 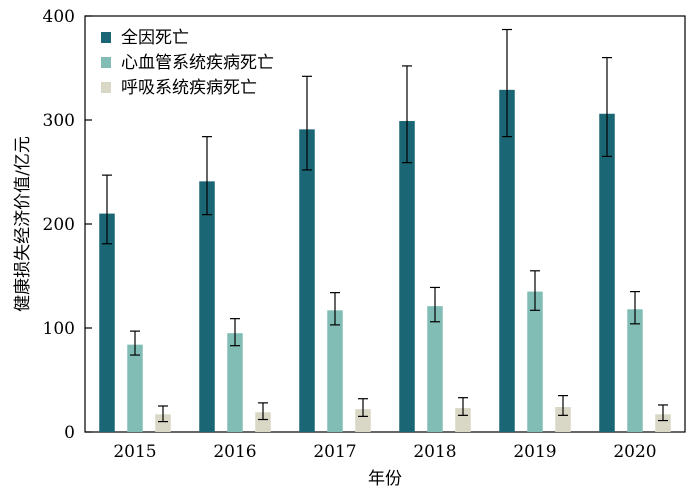 What do you see at coordinates (434, 452) in the screenshot?
I see `x-tick-label: 2018` at bounding box center [434, 452].